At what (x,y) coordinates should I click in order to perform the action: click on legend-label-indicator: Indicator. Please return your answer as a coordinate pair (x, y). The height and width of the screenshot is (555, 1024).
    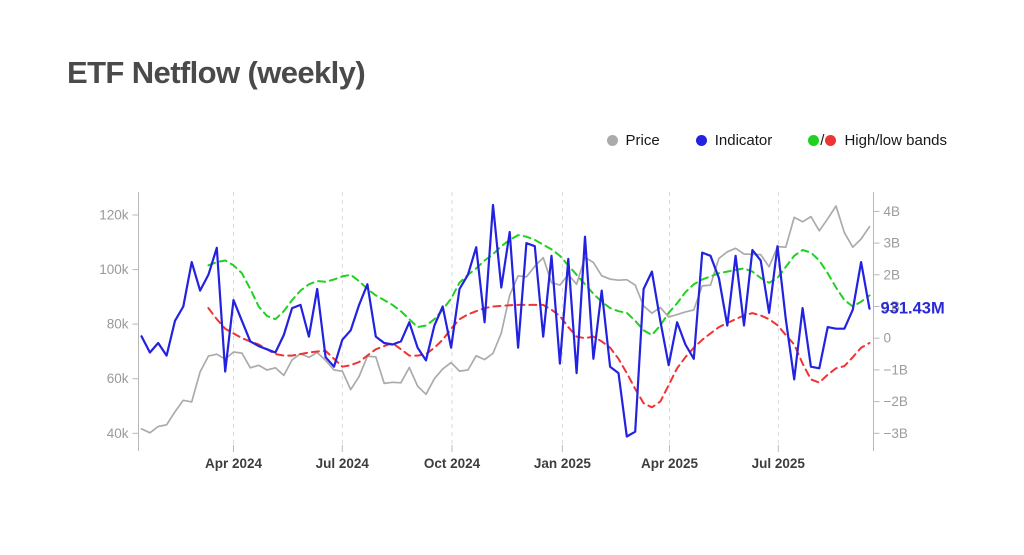
    Looking at the image, I should click on (743, 140).